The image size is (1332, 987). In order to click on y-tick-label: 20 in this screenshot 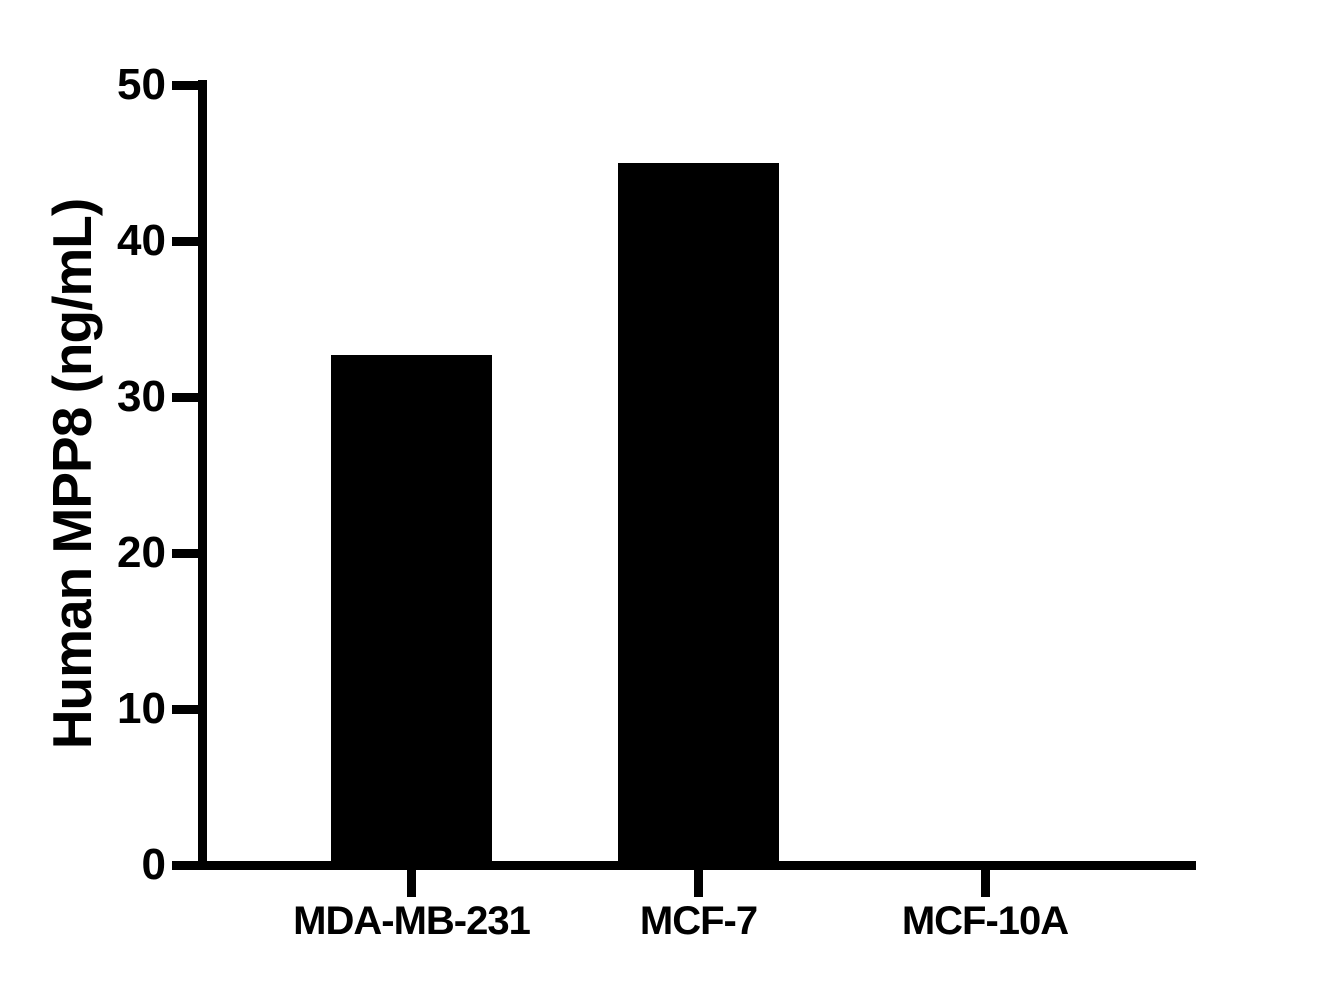, I will do `click(141, 552)`.